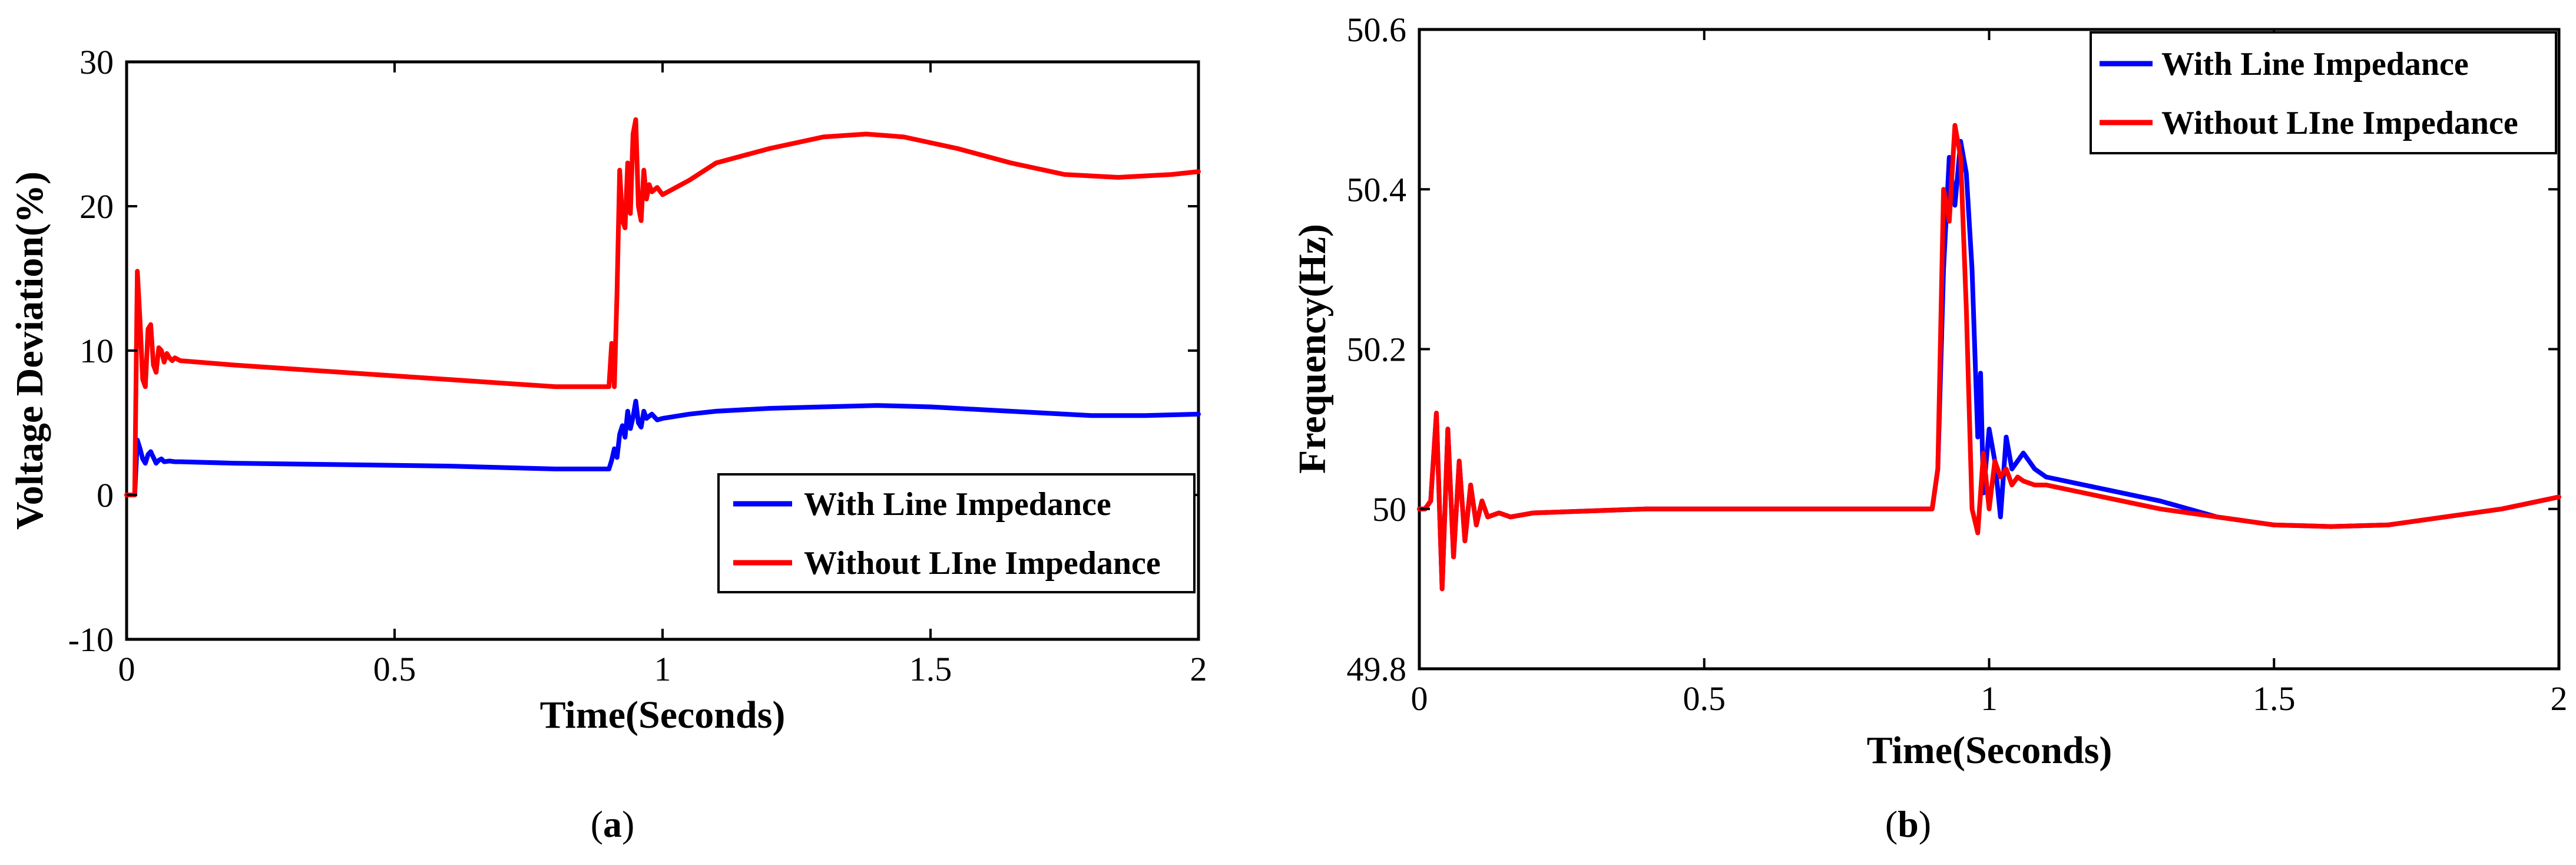 The height and width of the screenshot is (865, 2576). What do you see at coordinates (97, 206) in the screenshot?
I see `panel-a-y-tick-label: 20` at bounding box center [97, 206].